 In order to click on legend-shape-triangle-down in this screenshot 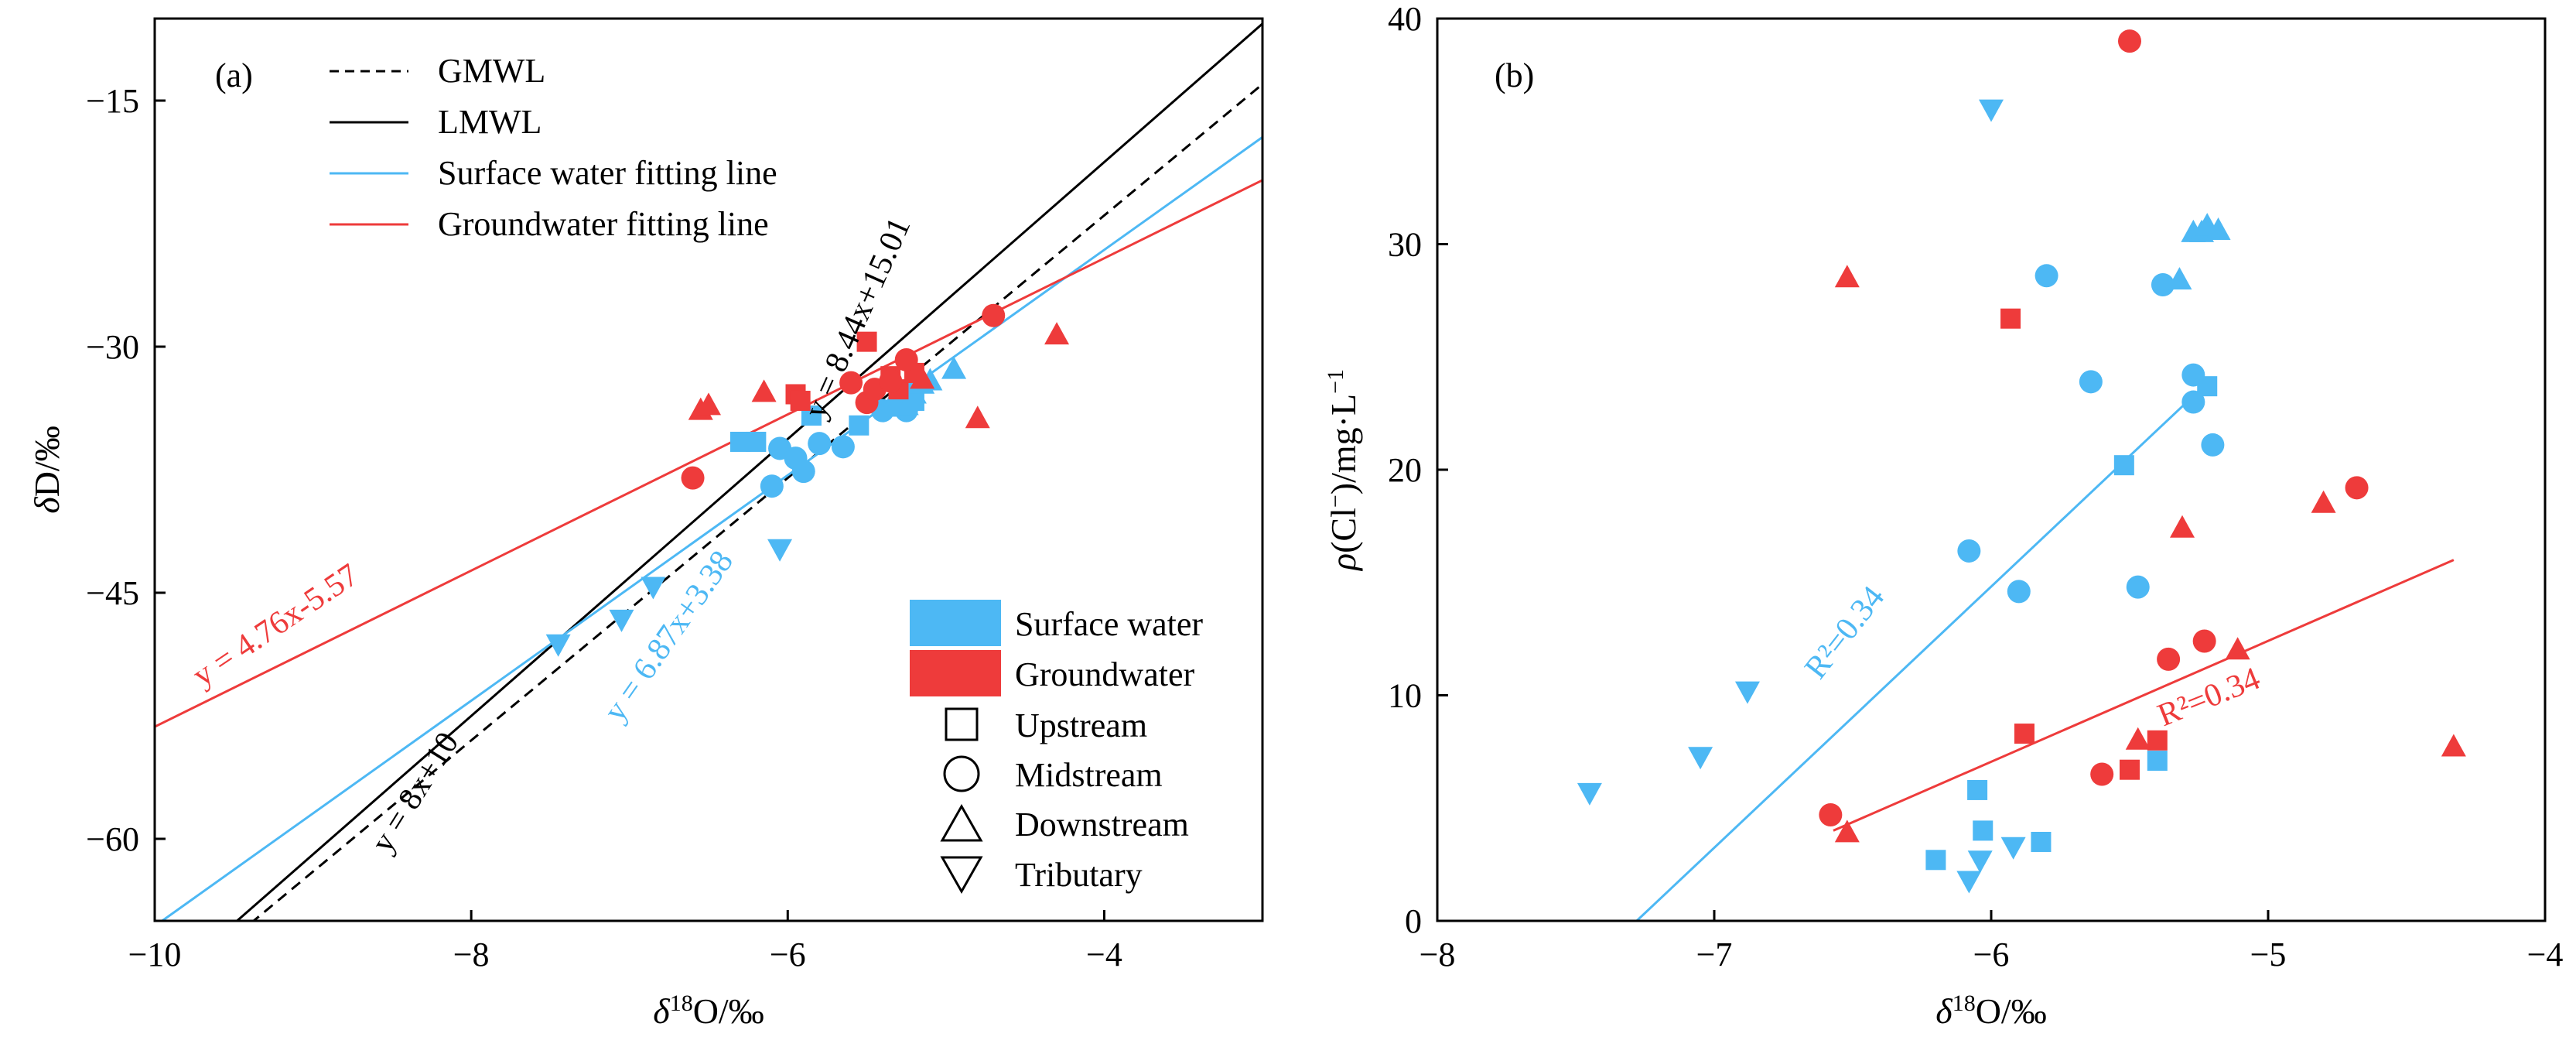, I will do `click(962, 875)`.